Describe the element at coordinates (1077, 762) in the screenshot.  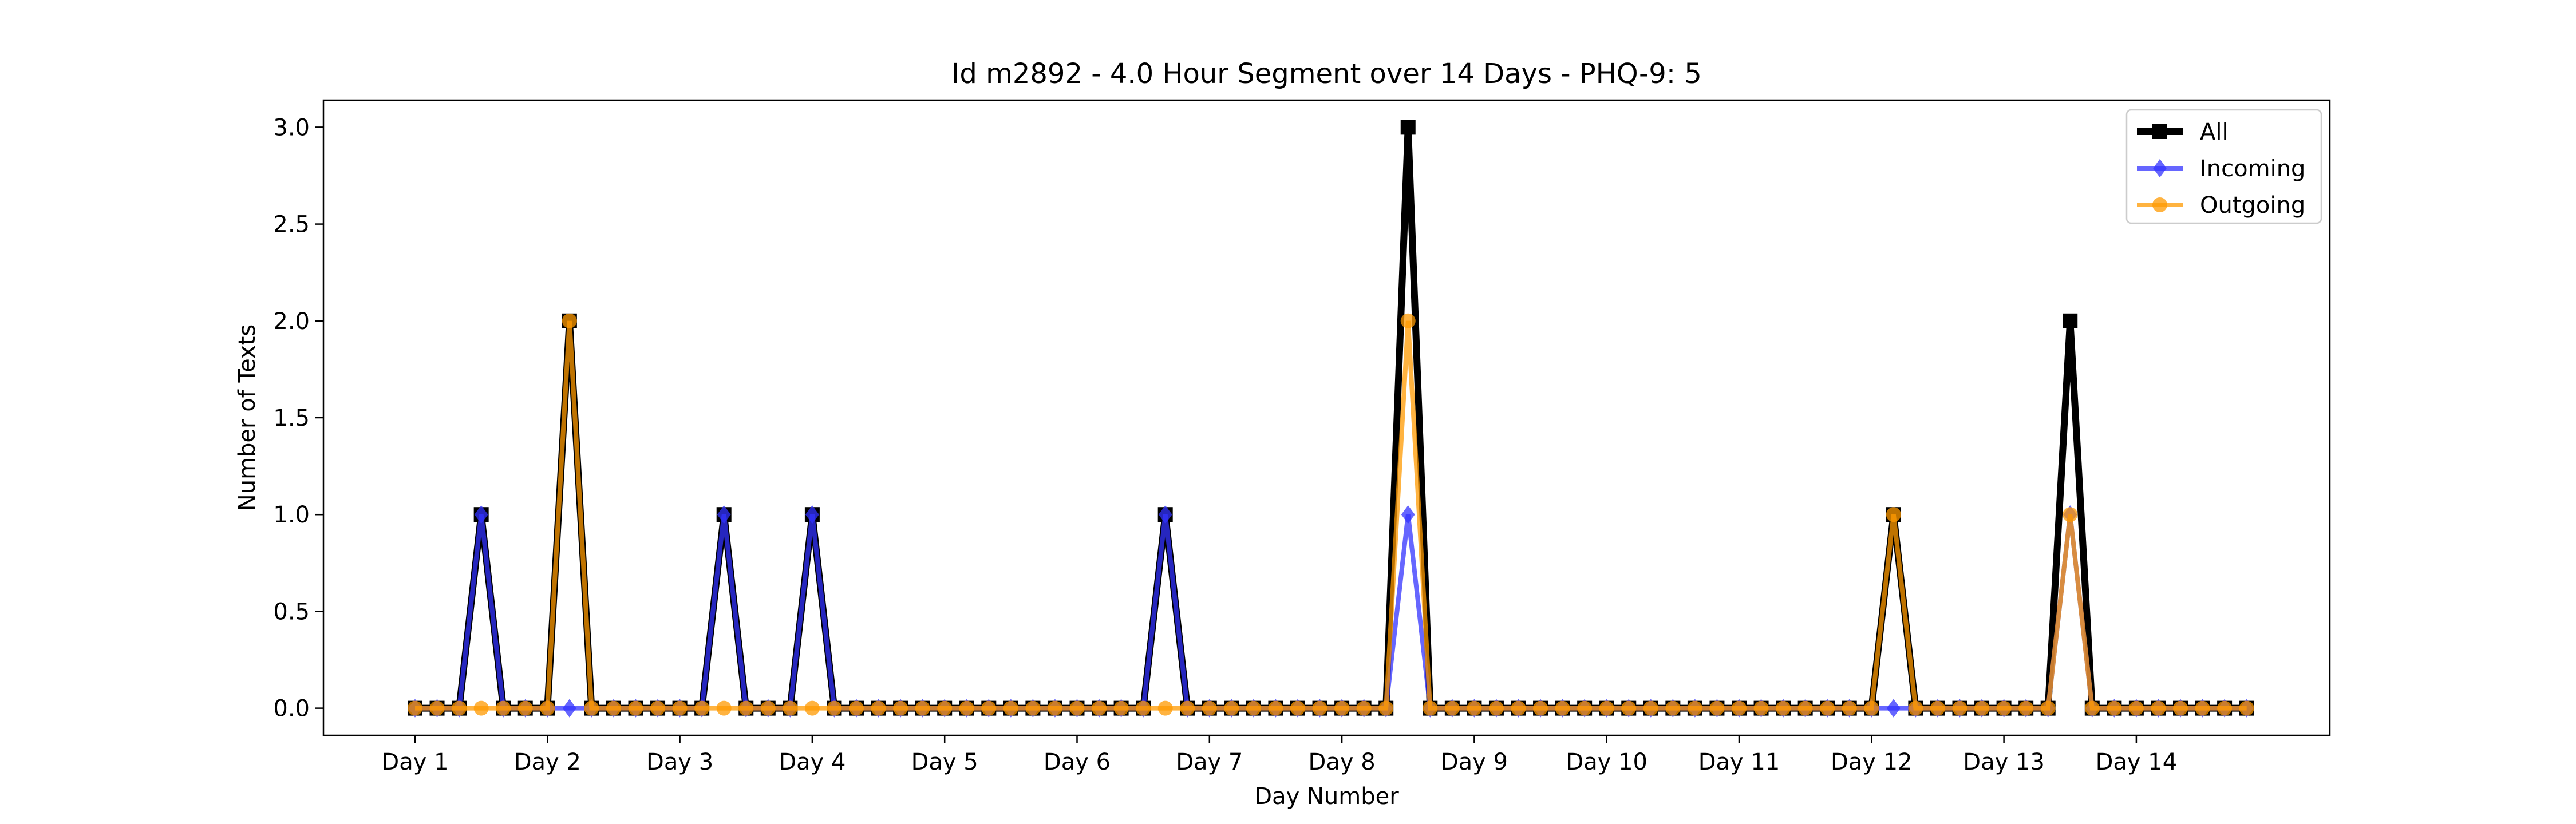
I see `x-tick-label: Day 6` at that location.